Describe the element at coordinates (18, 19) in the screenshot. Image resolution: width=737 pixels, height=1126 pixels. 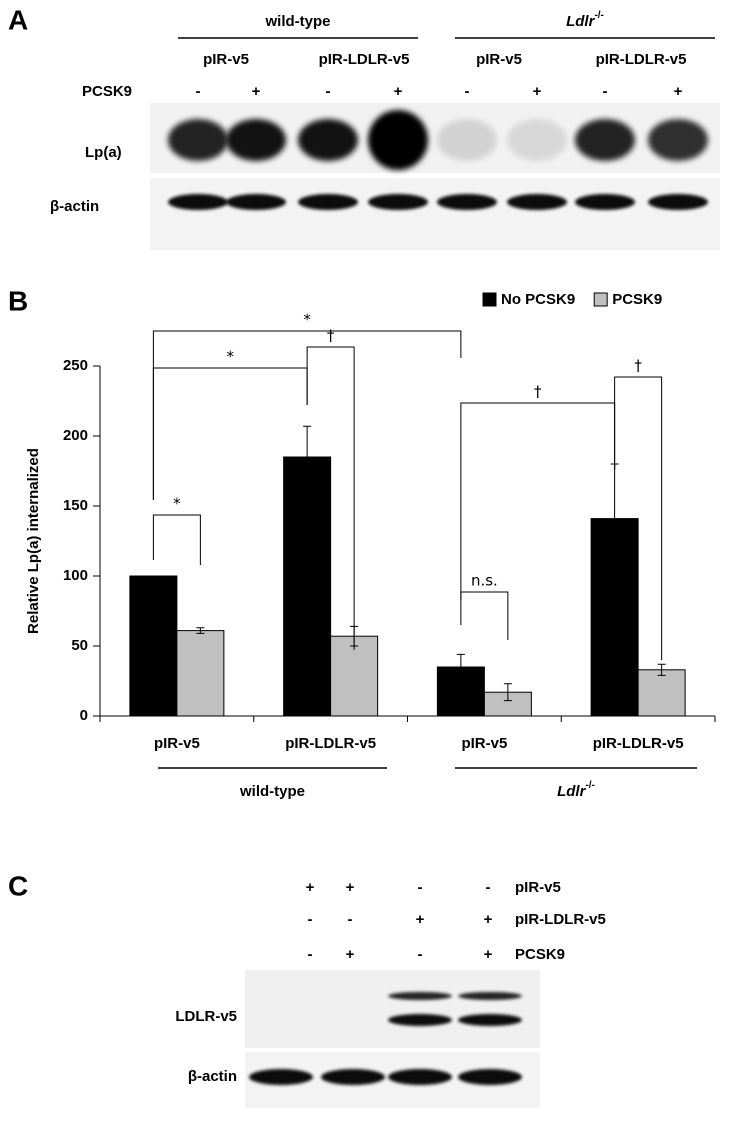
I see `panel-label: A` at that location.